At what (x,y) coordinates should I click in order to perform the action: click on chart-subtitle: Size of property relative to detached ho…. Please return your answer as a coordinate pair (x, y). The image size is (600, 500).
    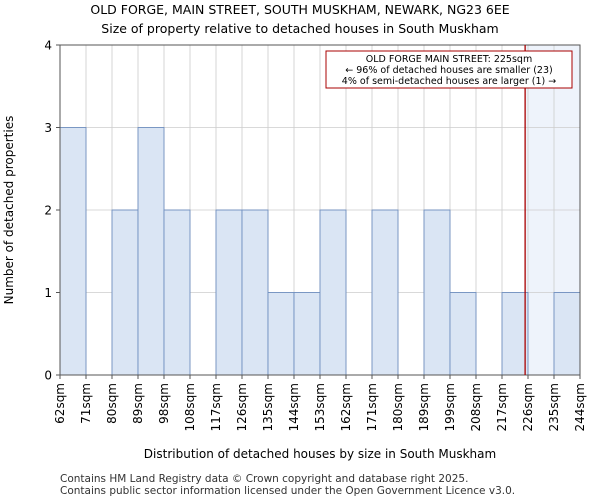
    Looking at the image, I should click on (300, 28).